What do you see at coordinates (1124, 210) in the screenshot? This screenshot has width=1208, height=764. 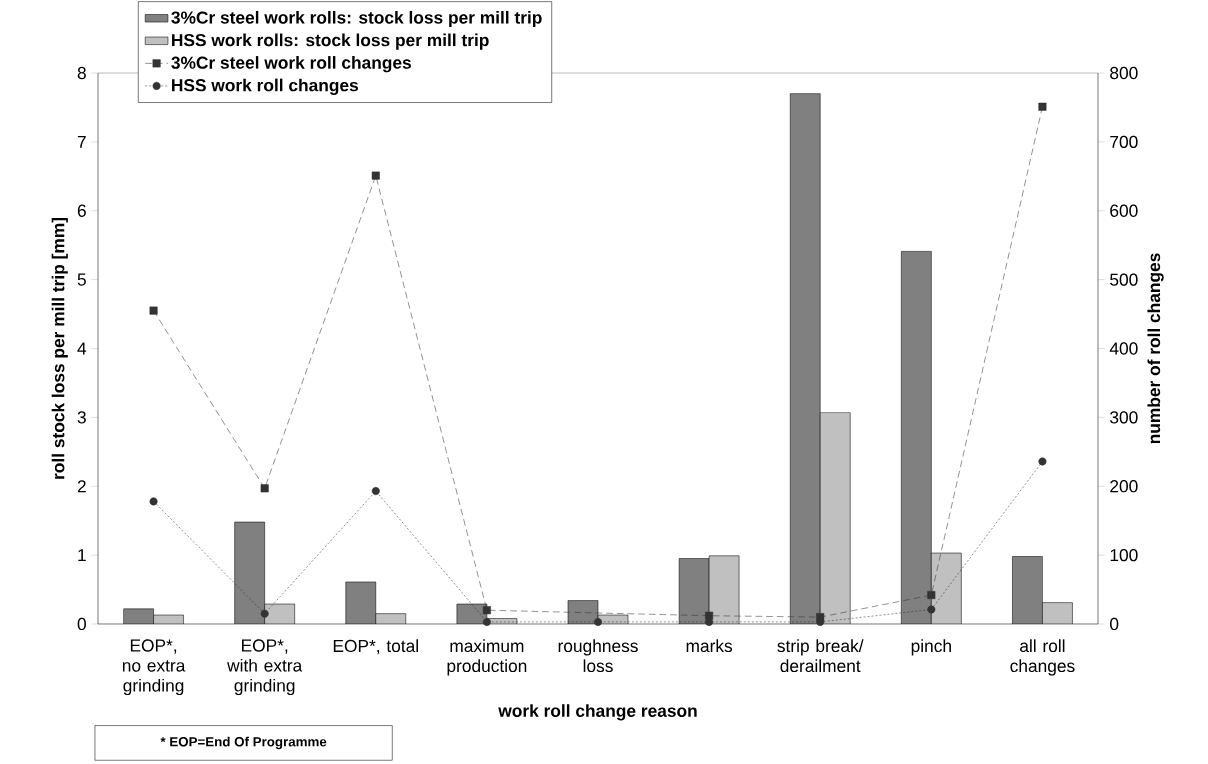 I see `y2-tick-label: 600` at bounding box center [1124, 210].